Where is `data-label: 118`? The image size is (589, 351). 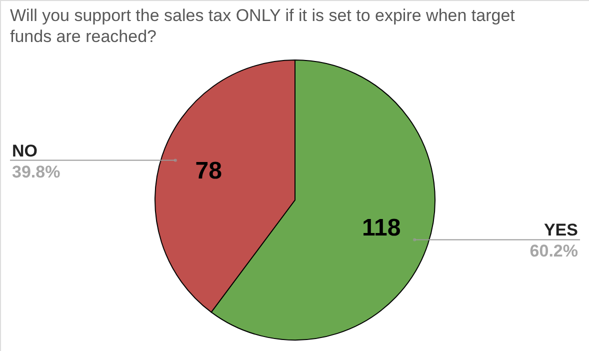 data-label: 118 is located at coordinates (381, 228).